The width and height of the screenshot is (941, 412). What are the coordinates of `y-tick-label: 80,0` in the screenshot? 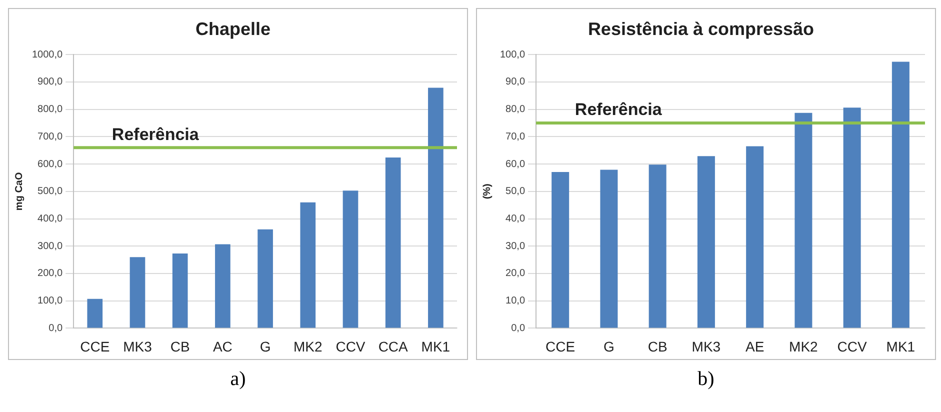 It's located at (516, 110).